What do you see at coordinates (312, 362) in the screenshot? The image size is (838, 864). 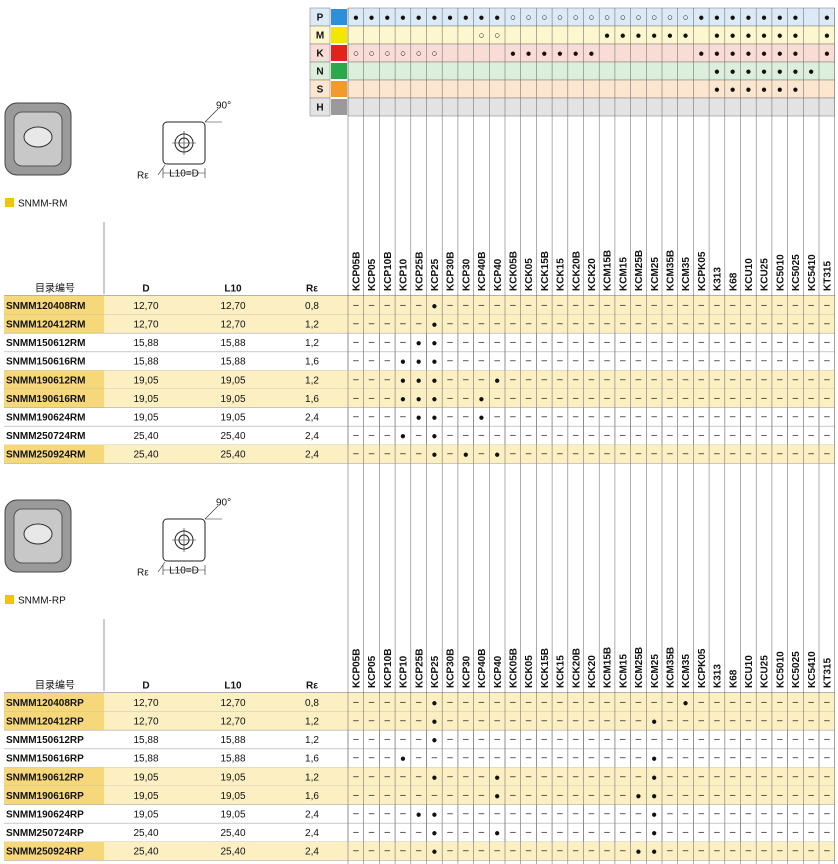 I see `cell-value: 1,6` at bounding box center [312, 362].